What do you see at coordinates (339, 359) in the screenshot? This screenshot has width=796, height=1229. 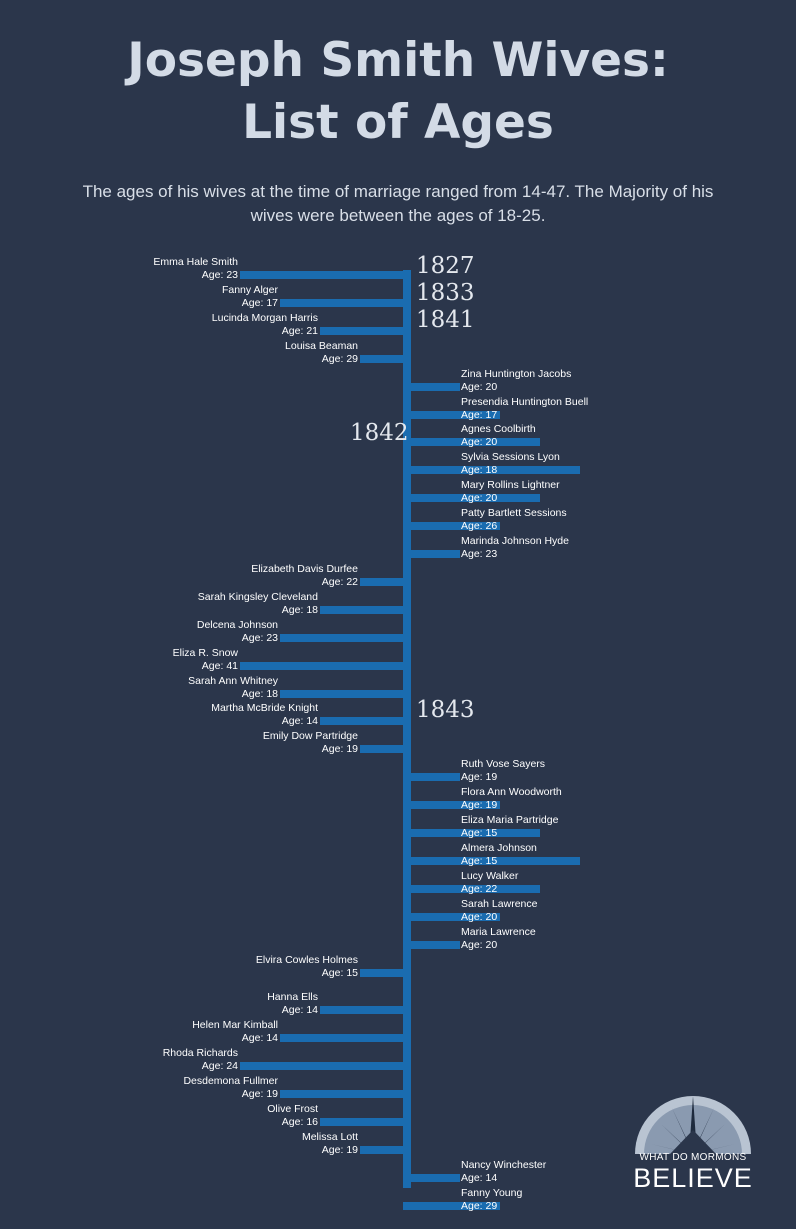 I see `wife-age: Age: 29` at bounding box center [339, 359].